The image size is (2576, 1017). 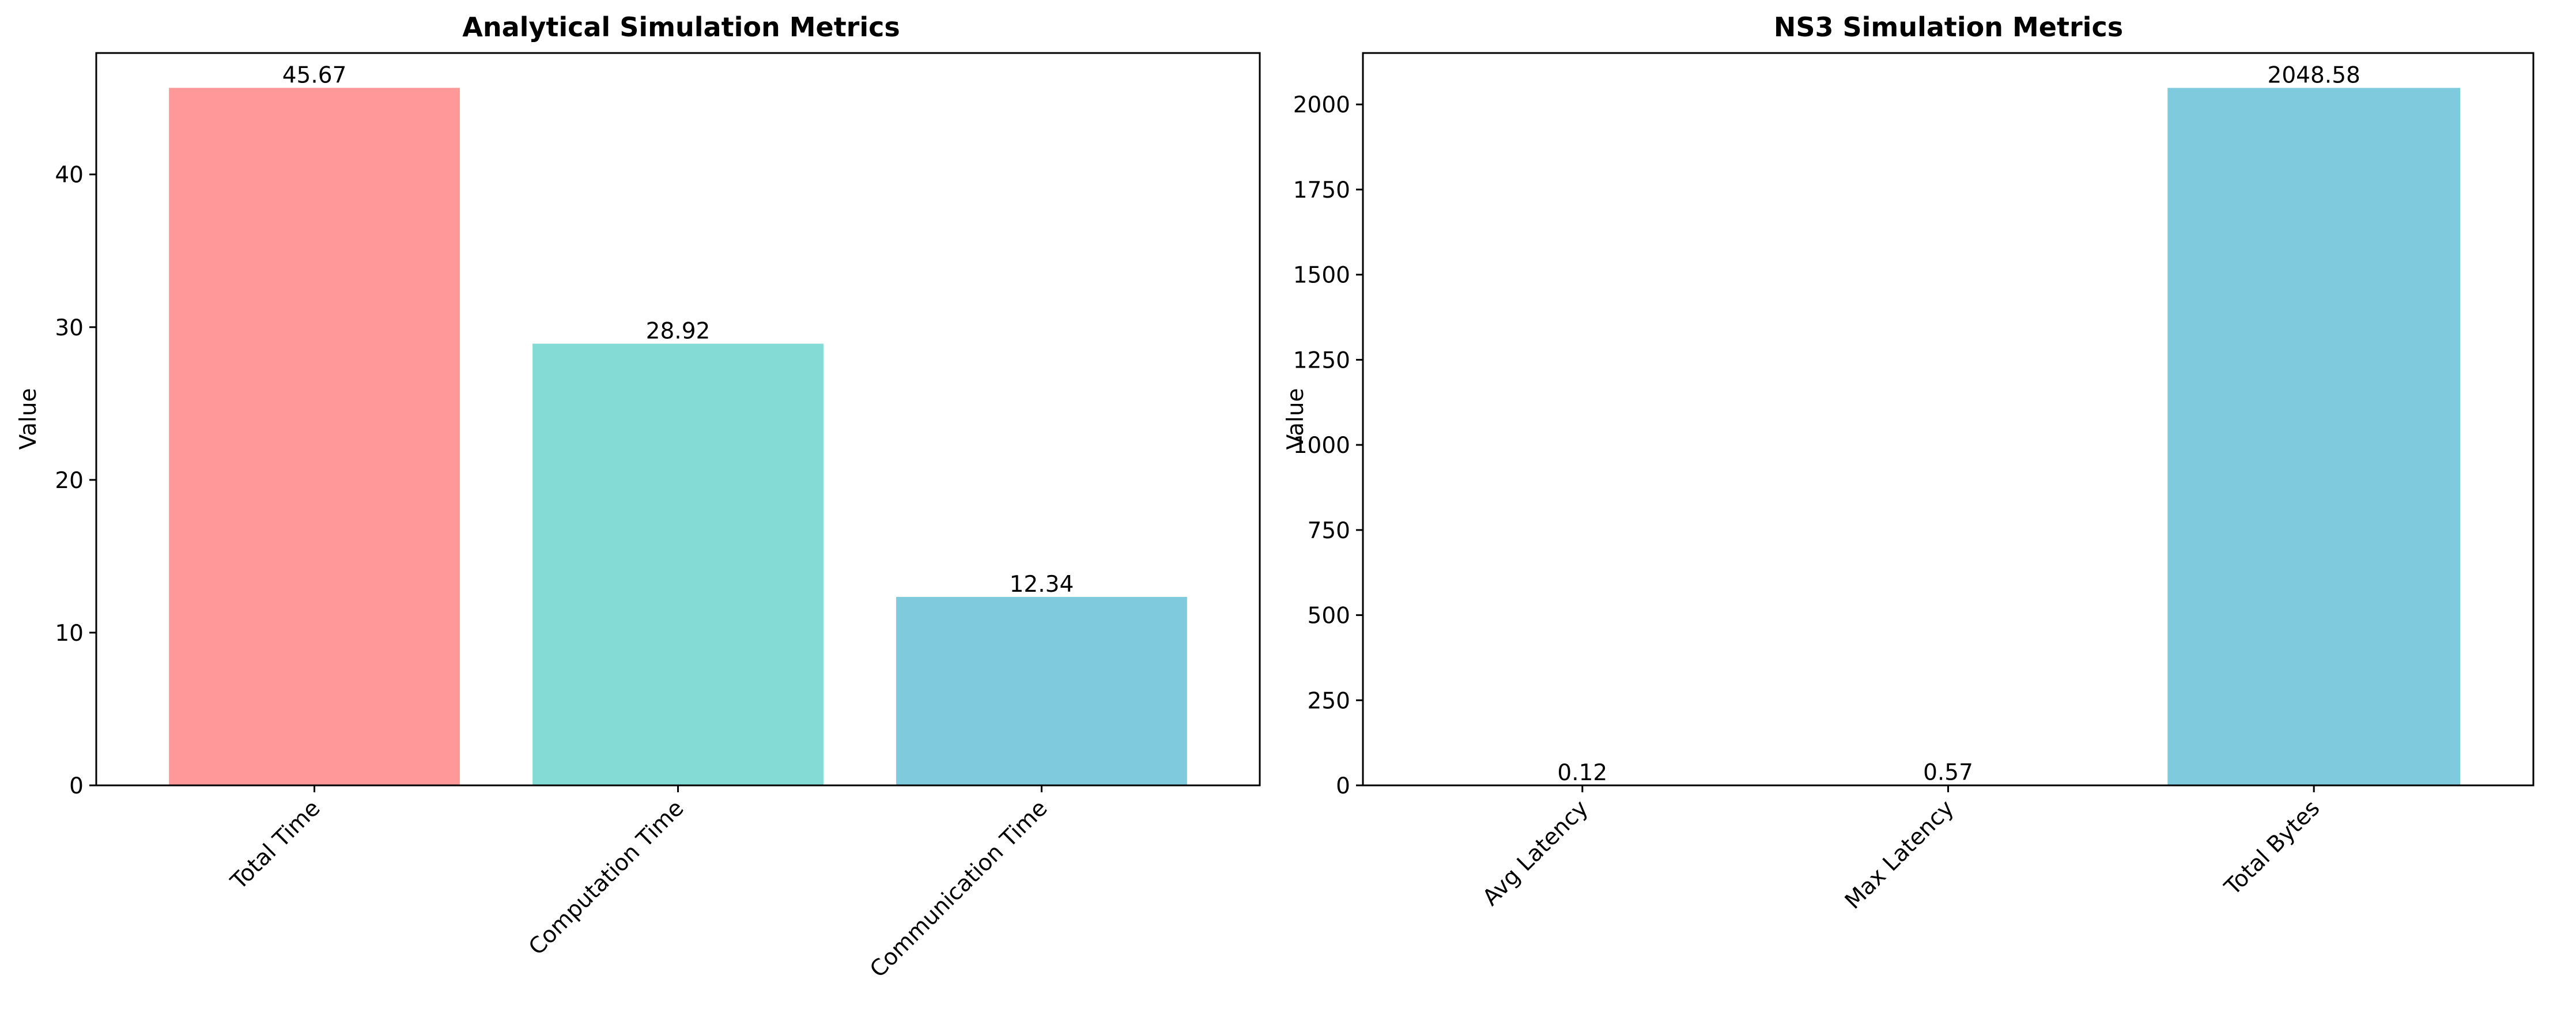 What do you see at coordinates (1582, 773) in the screenshot?
I see `bar-value-label: 0.12` at bounding box center [1582, 773].